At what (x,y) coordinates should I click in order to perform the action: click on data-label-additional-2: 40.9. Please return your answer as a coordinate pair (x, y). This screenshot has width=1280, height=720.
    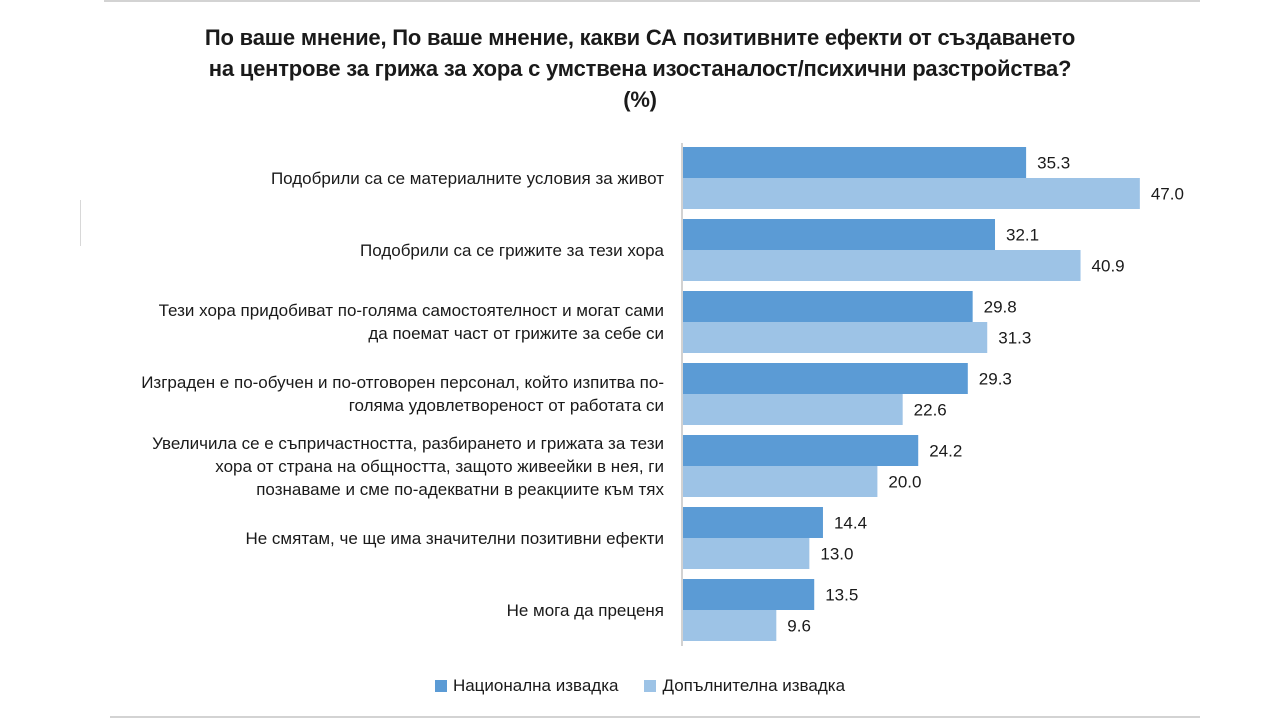
    Looking at the image, I should click on (1108, 266).